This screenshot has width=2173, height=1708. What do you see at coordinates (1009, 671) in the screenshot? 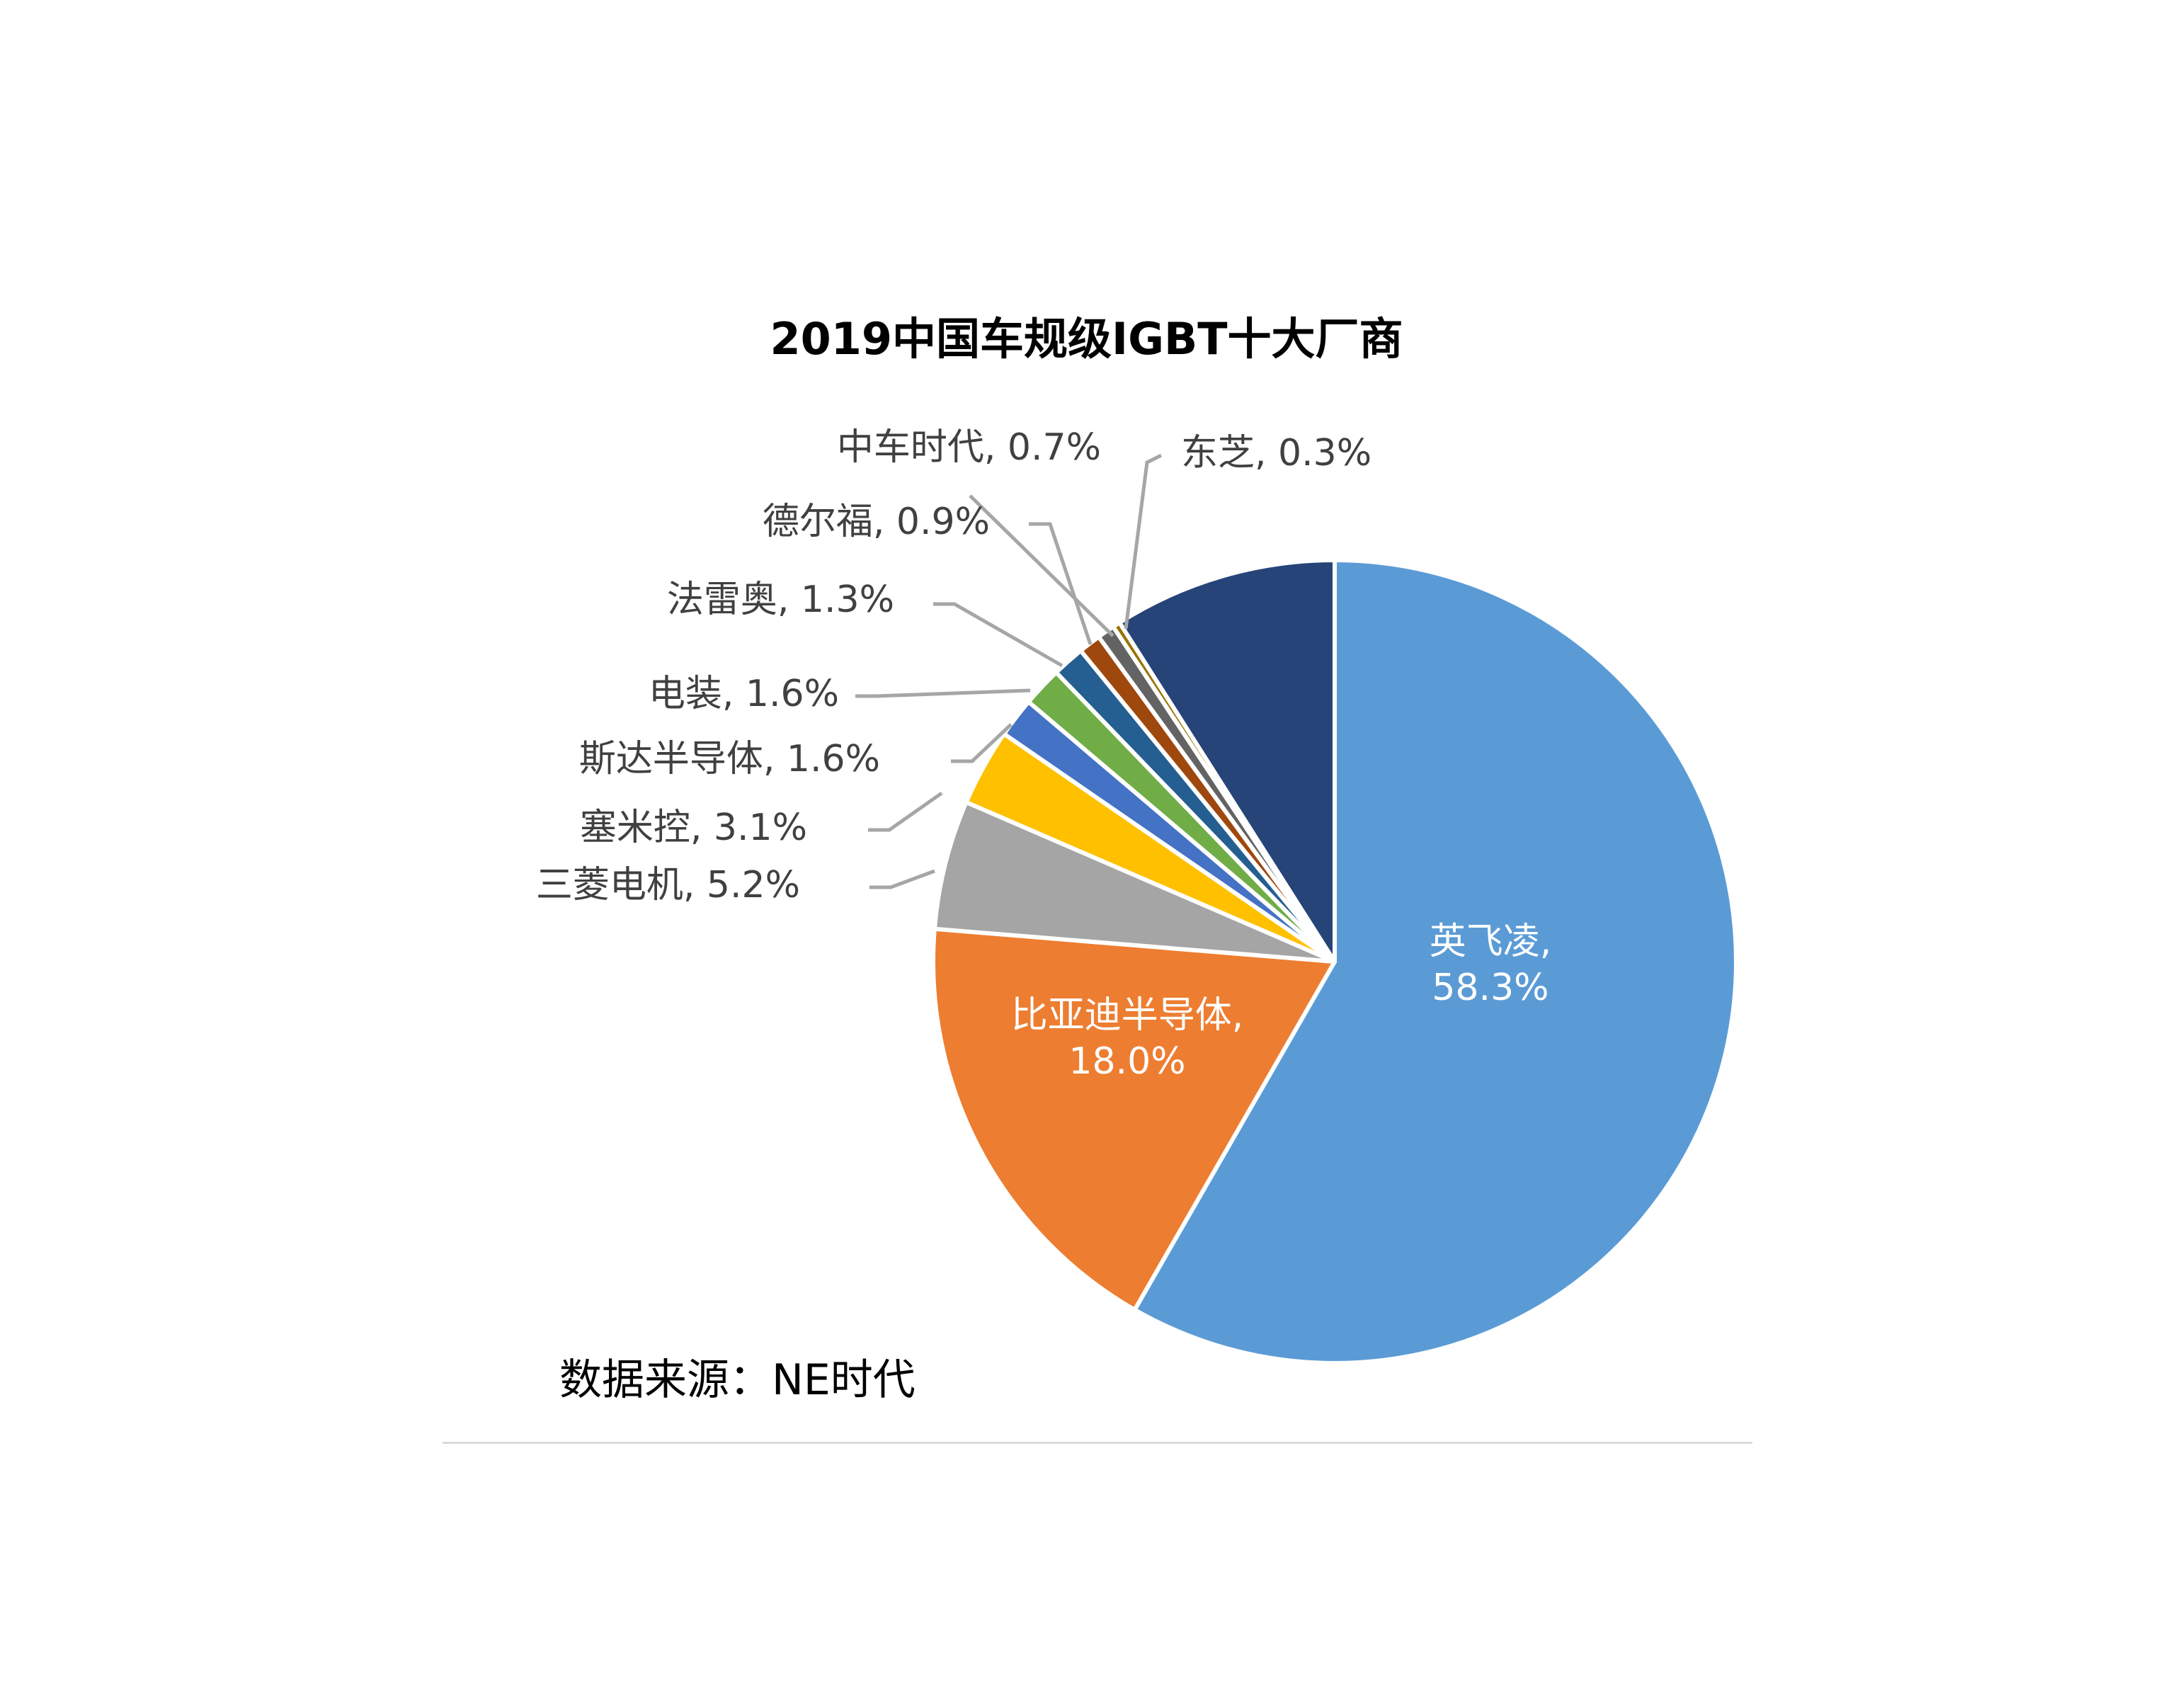
I see `leader-lines` at bounding box center [1009, 671].